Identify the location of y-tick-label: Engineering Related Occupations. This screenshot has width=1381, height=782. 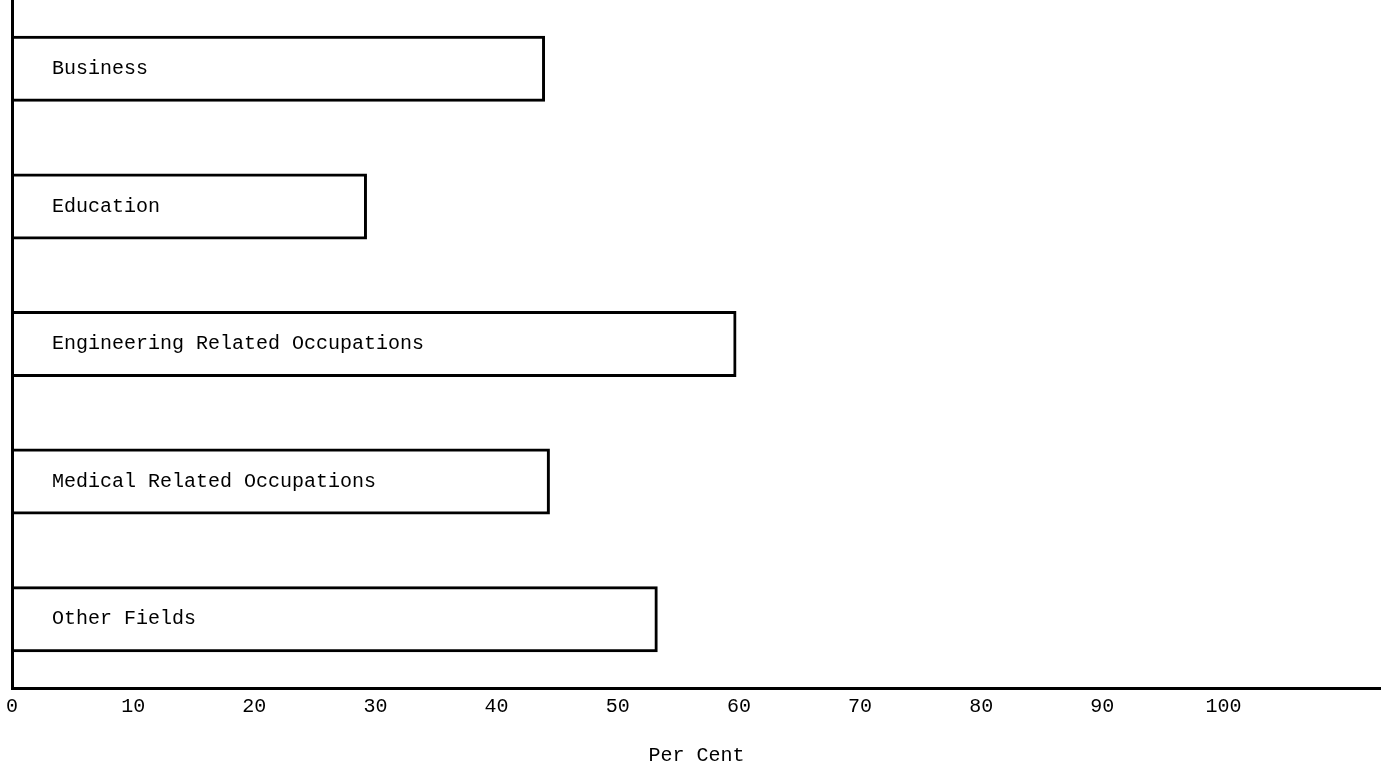
(238, 344).